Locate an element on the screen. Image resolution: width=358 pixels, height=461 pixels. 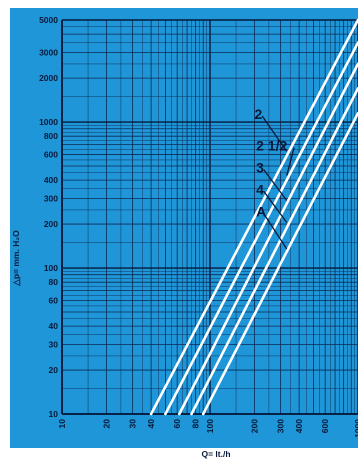
x-tick-label: 40 is located at coordinates (151, 424).